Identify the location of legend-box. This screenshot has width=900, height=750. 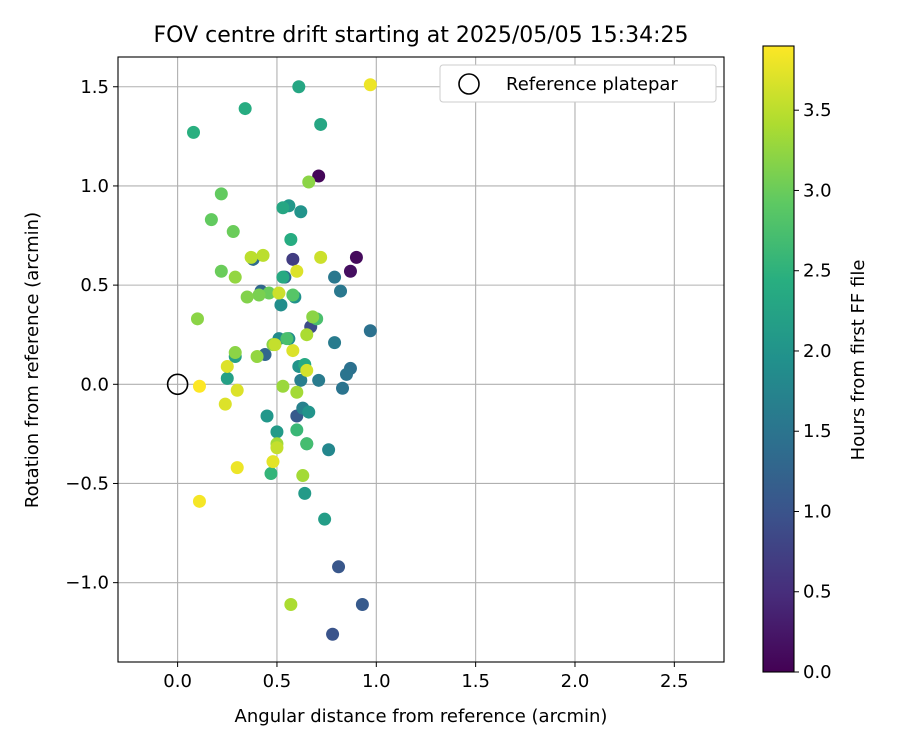
(578, 83).